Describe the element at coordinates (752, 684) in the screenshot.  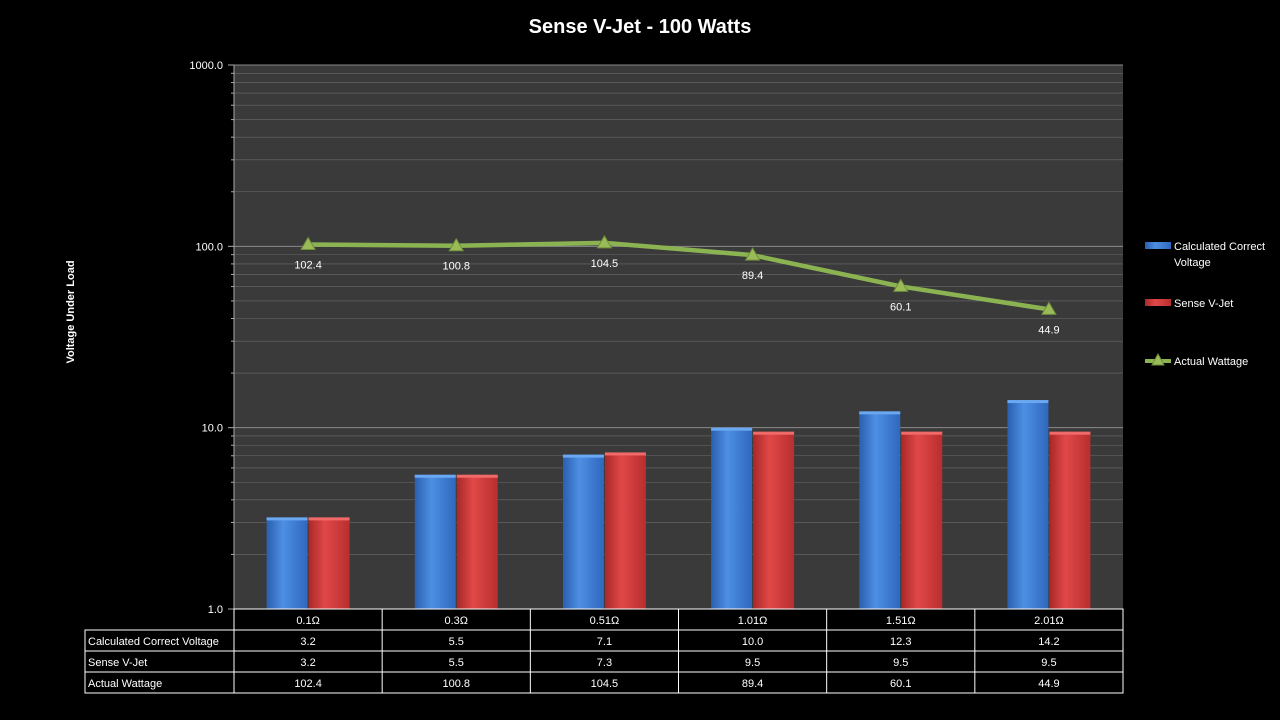
I see `table-cell: 89.4` at that location.